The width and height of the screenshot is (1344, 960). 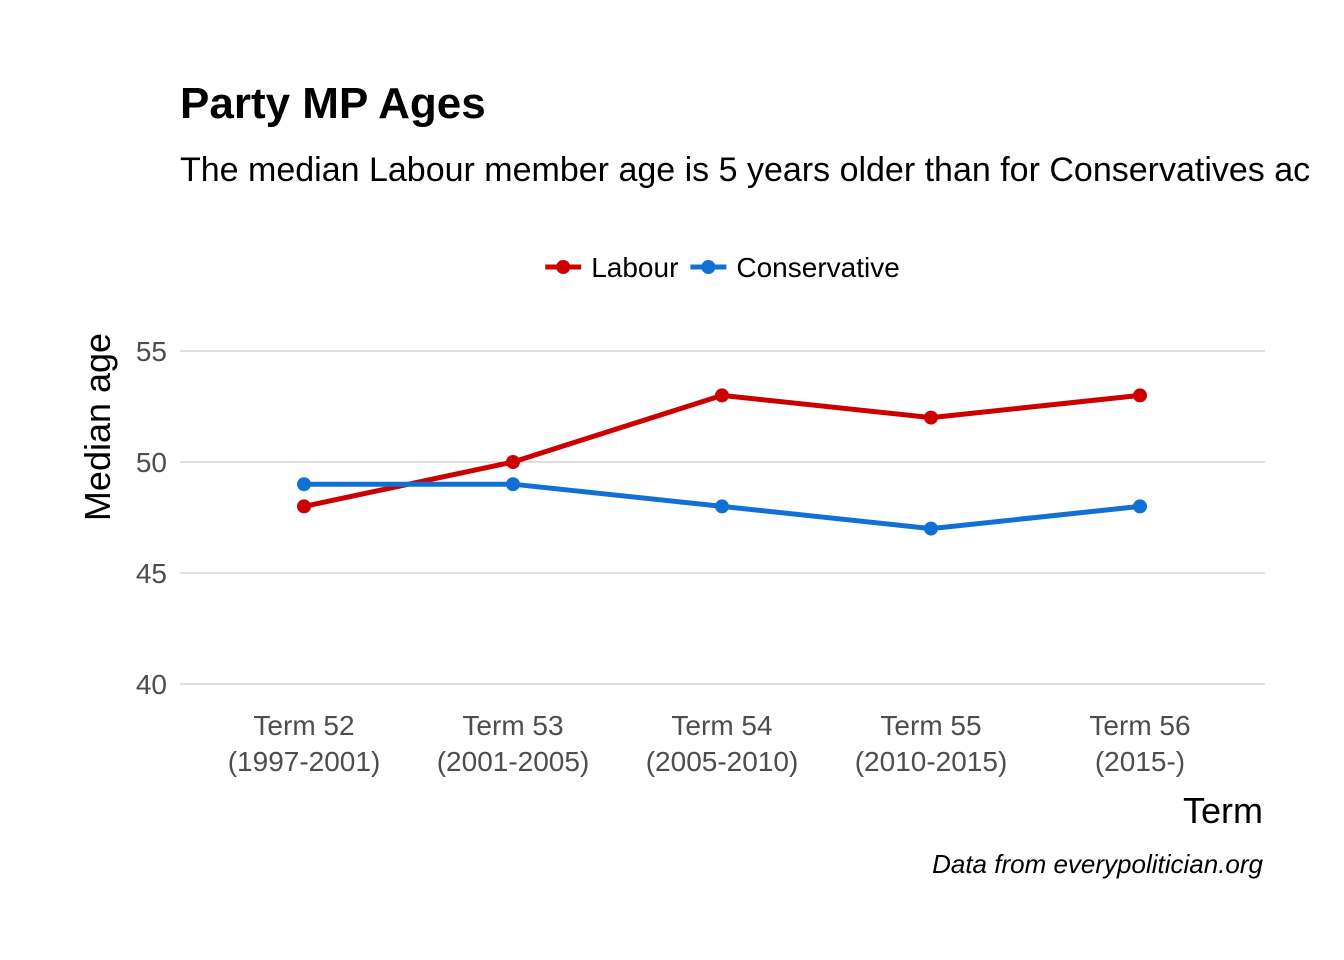 I want to click on x-tick-label-2-period: (2001-2005), so click(x=513, y=761).